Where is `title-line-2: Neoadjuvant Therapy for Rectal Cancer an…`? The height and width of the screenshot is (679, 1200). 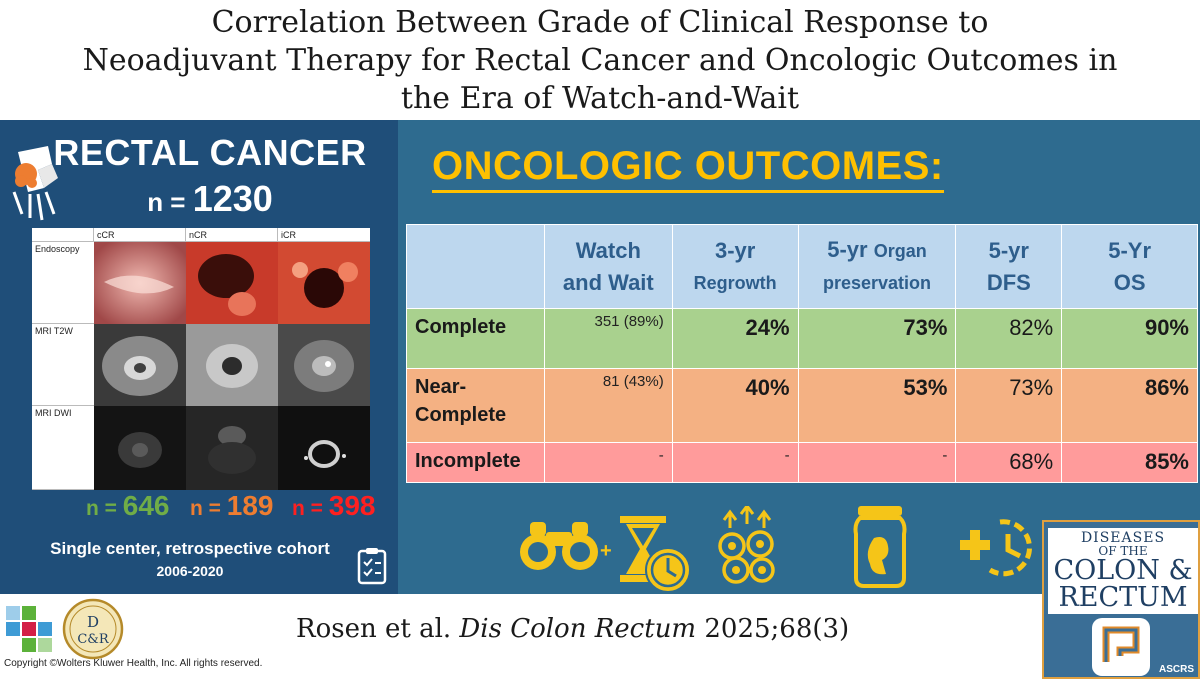
title-line-2: Neoadjuvant Therapy for Rectal Cancer an… is located at coordinates (600, 60).